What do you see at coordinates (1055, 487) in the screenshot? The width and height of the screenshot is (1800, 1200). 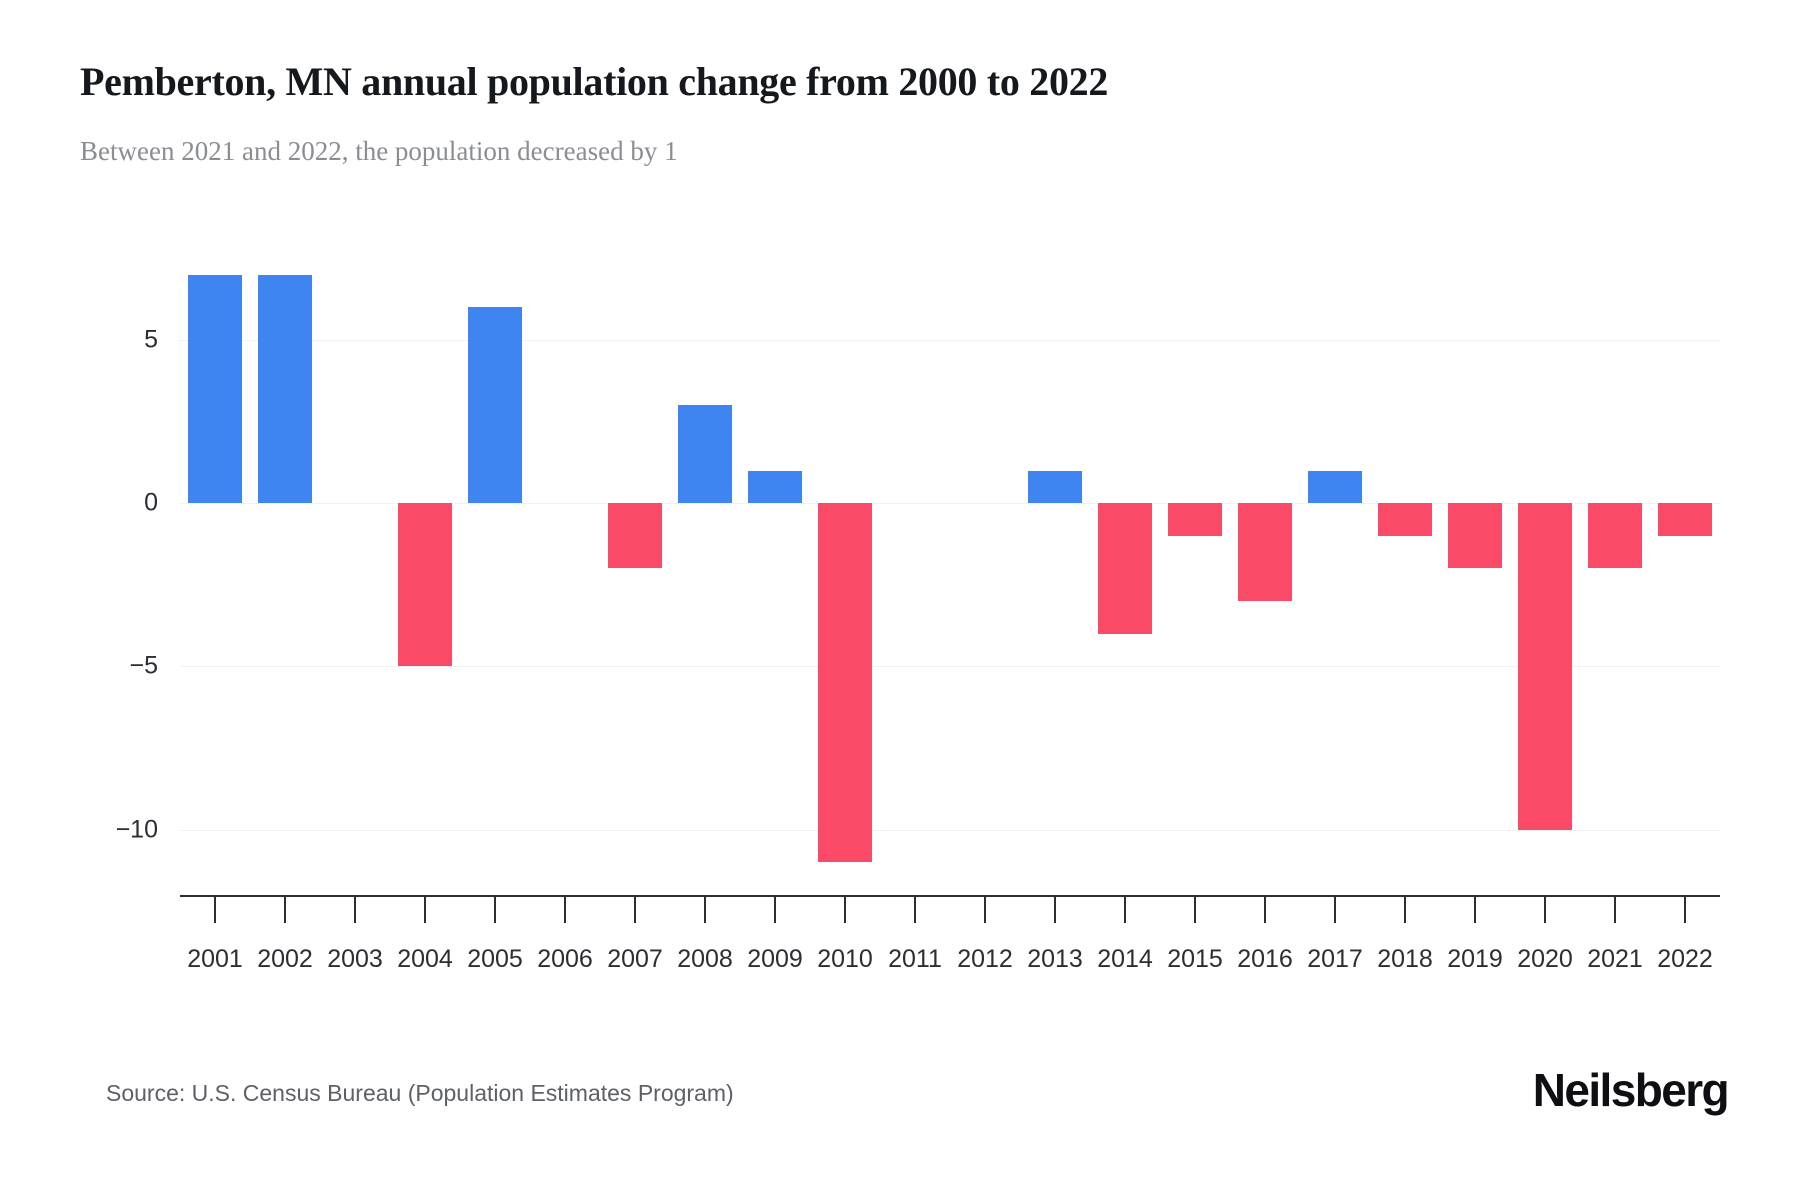 I see `bar-2013` at bounding box center [1055, 487].